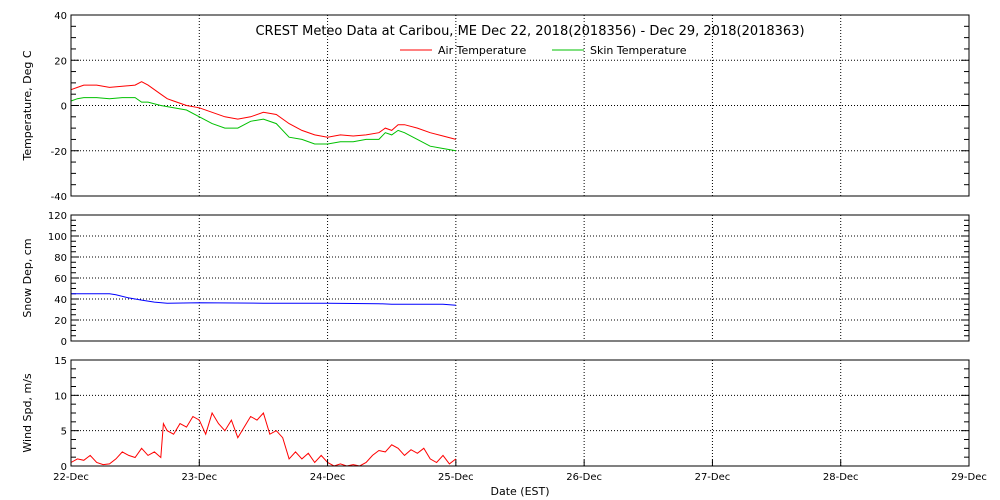  What do you see at coordinates (60, 396) in the screenshot?
I see `y-tick-label: 10` at bounding box center [60, 396].